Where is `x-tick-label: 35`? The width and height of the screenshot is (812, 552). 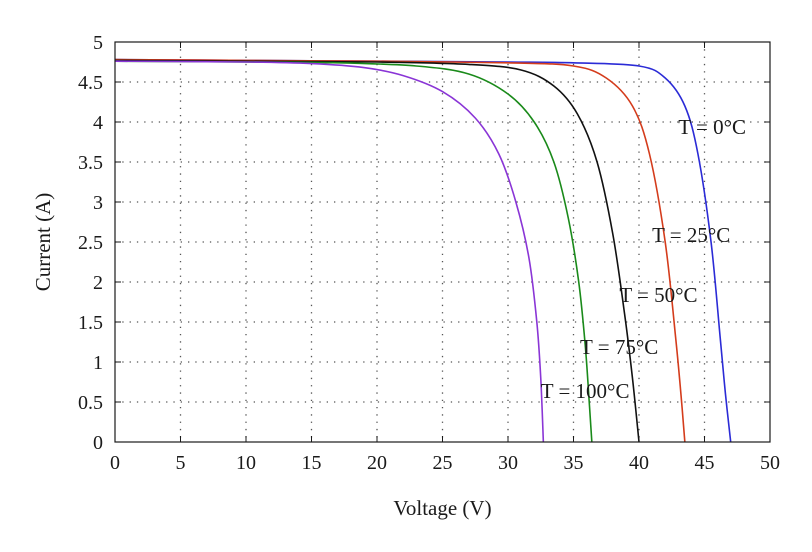
x-tick-label: 35 is located at coordinates (574, 463).